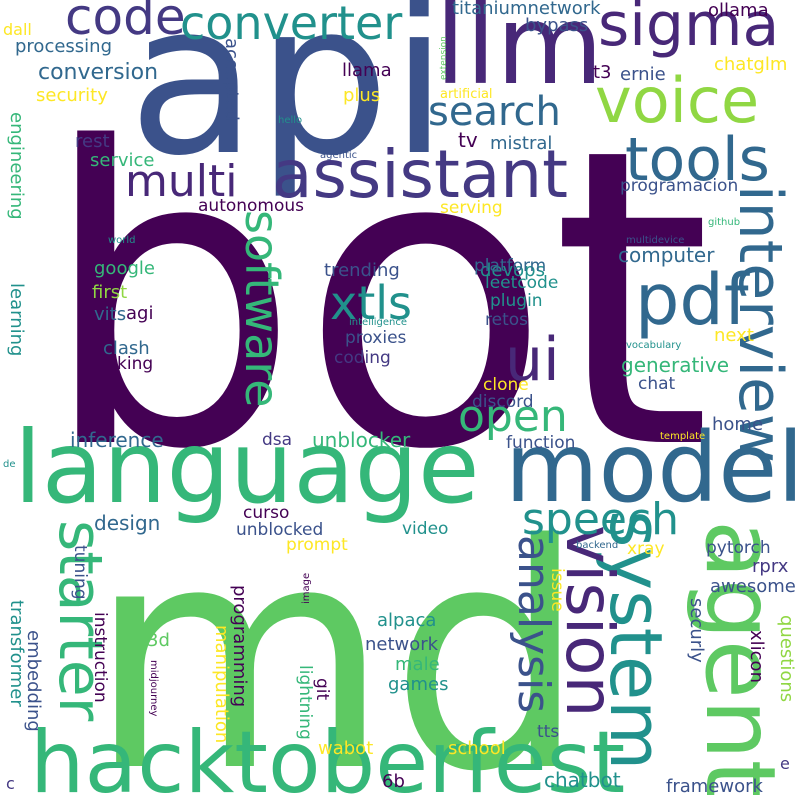 The height and width of the screenshot is (800, 800). Describe the element at coordinates (277, 440) in the screenshot. I see `word-dsa: dsa` at that location.